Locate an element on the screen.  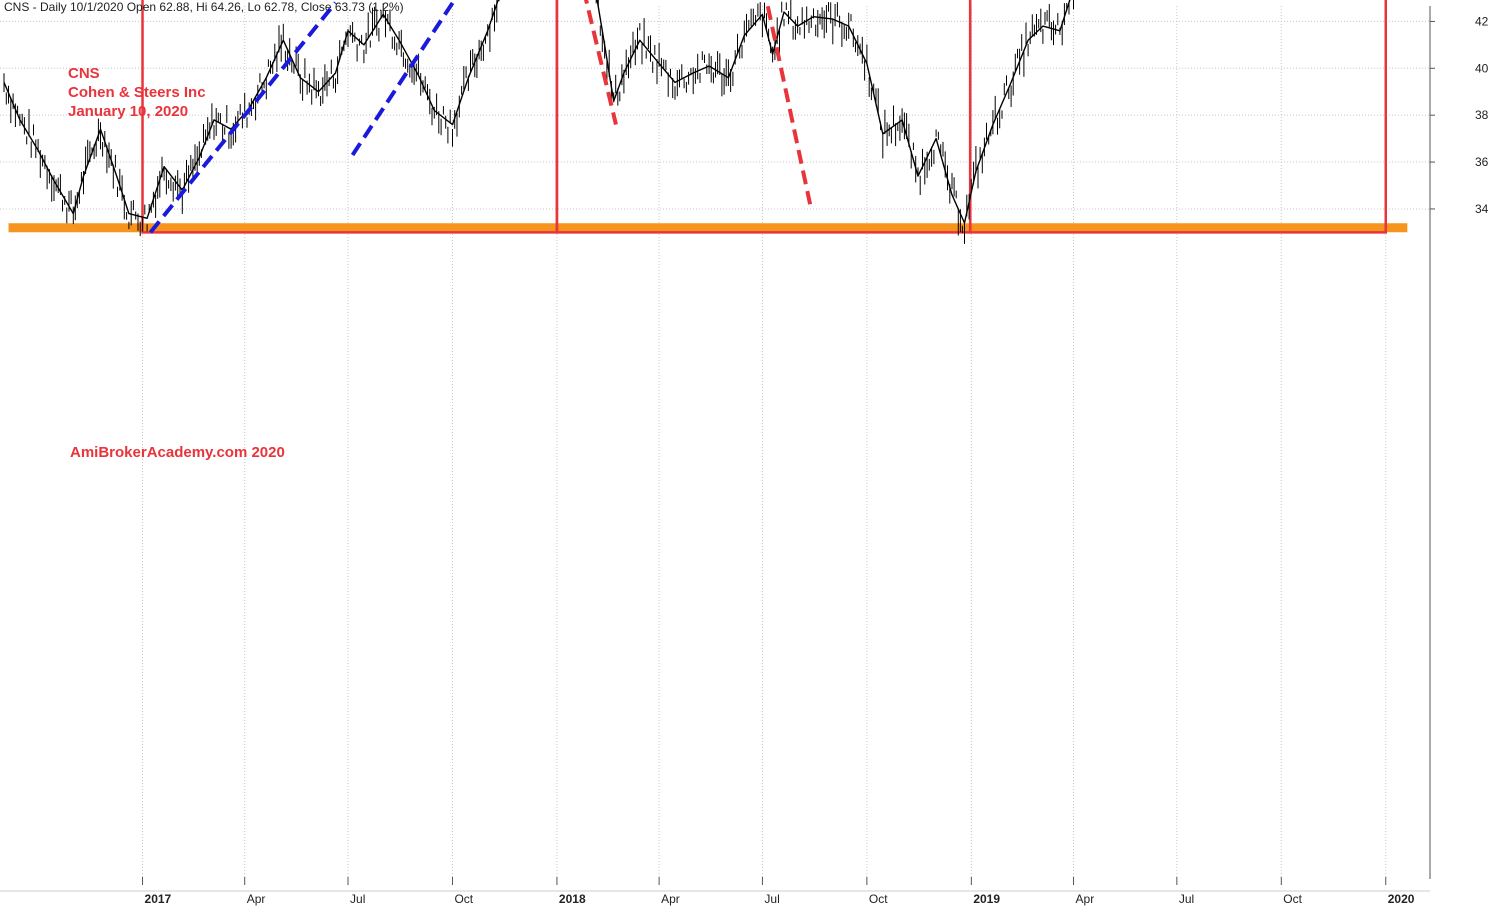
ticker-label: CNS is located at coordinates (84, 73).